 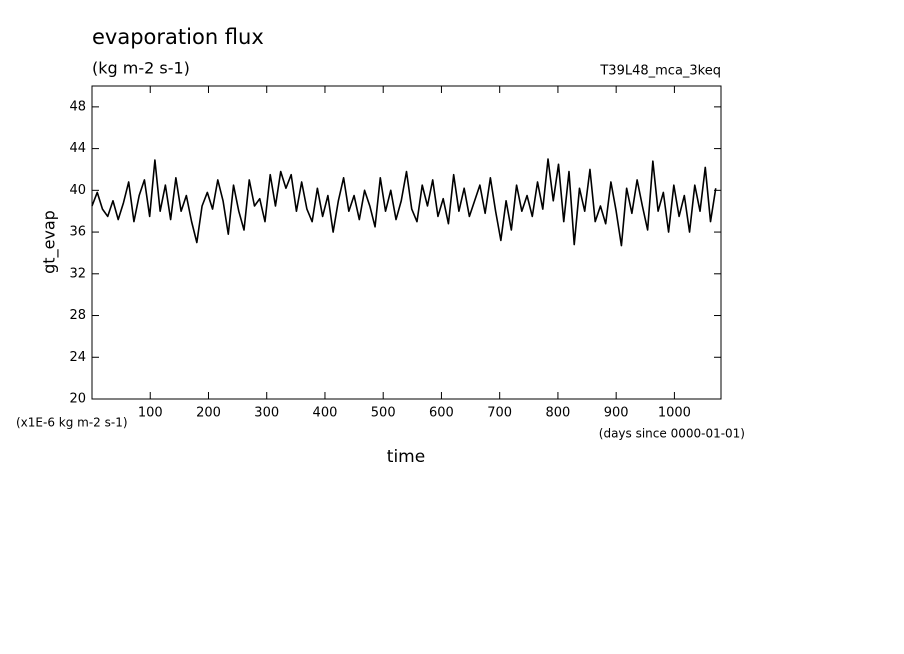 What do you see at coordinates (441, 413) in the screenshot?
I see `x-tick-label: 600` at bounding box center [441, 413].